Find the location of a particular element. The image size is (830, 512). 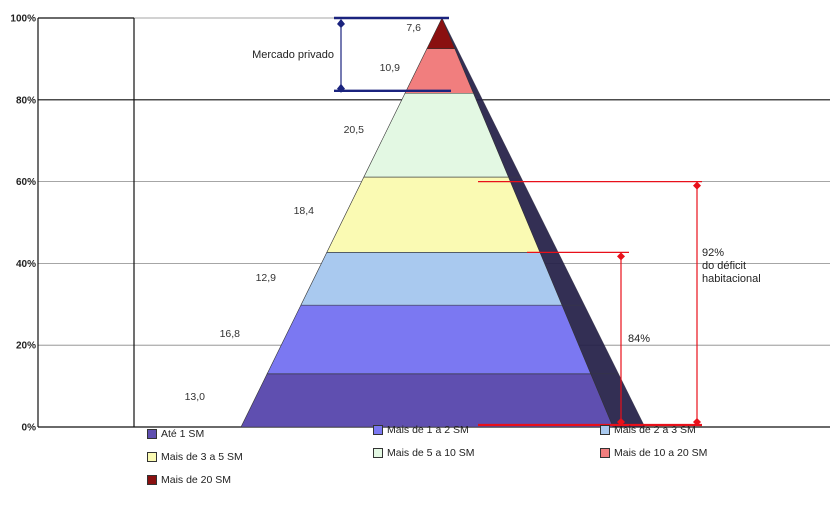

annotation-mercado-privado: Mercado privado is located at coordinates (293, 55).